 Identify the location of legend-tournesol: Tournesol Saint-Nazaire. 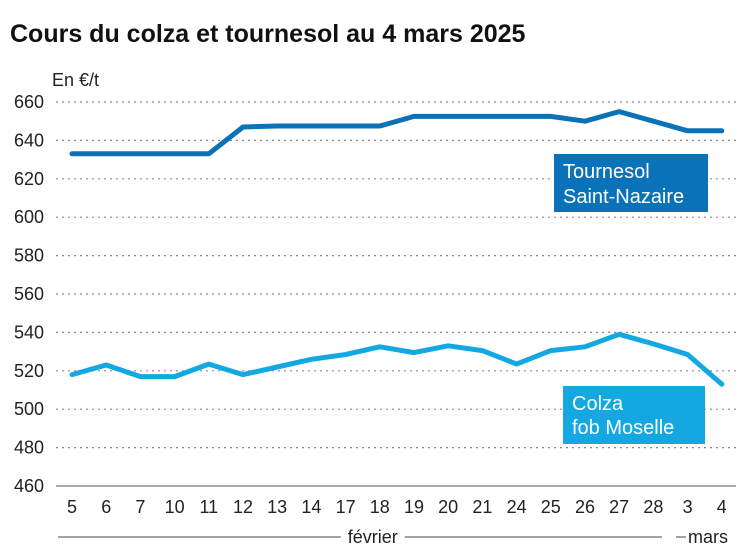
(631, 183).